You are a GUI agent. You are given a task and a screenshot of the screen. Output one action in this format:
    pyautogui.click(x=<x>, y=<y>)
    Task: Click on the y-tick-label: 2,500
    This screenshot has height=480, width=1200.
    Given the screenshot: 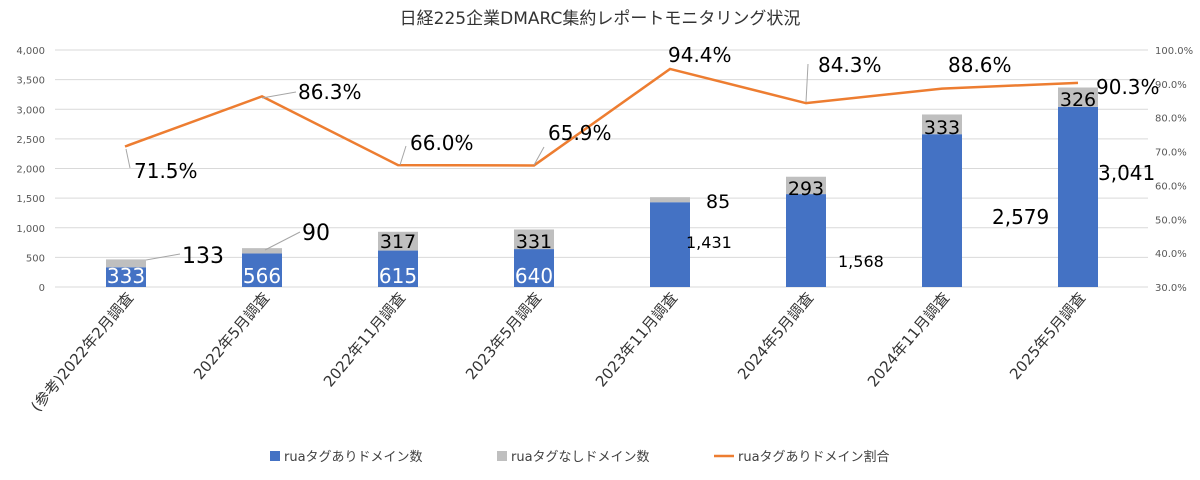 What is the action you would take?
    pyautogui.click(x=30, y=140)
    